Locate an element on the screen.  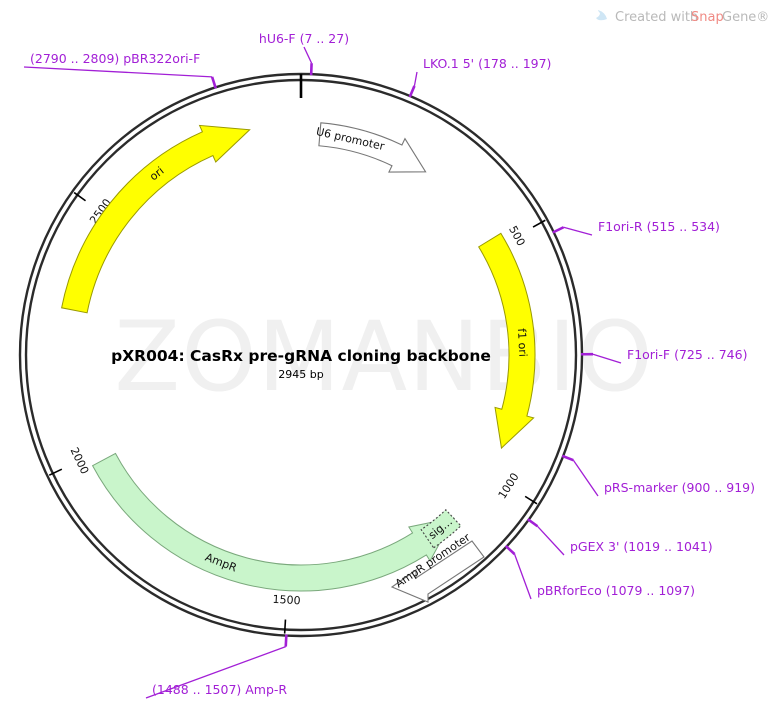
primer-lko-1-5: LKO.1 5' (178 .. 197) is located at coordinates (480, 77).